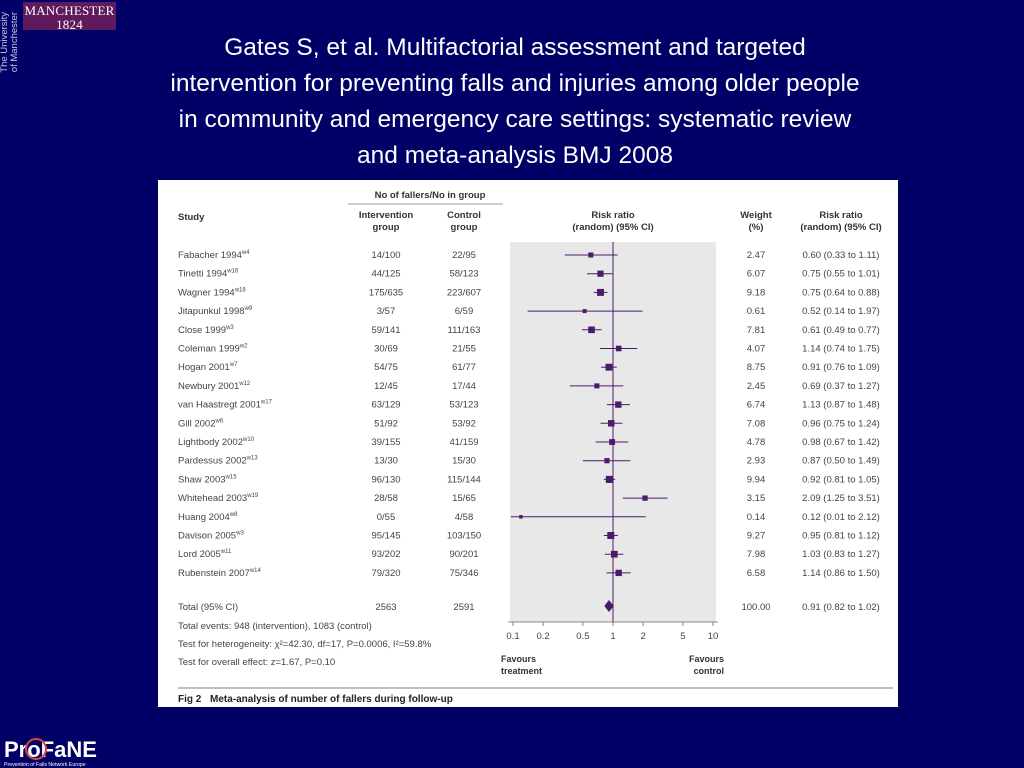  What do you see at coordinates (386, 498) in the screenshot?
I see `study-intervention: 28/58` at bounding box center [386, 498].